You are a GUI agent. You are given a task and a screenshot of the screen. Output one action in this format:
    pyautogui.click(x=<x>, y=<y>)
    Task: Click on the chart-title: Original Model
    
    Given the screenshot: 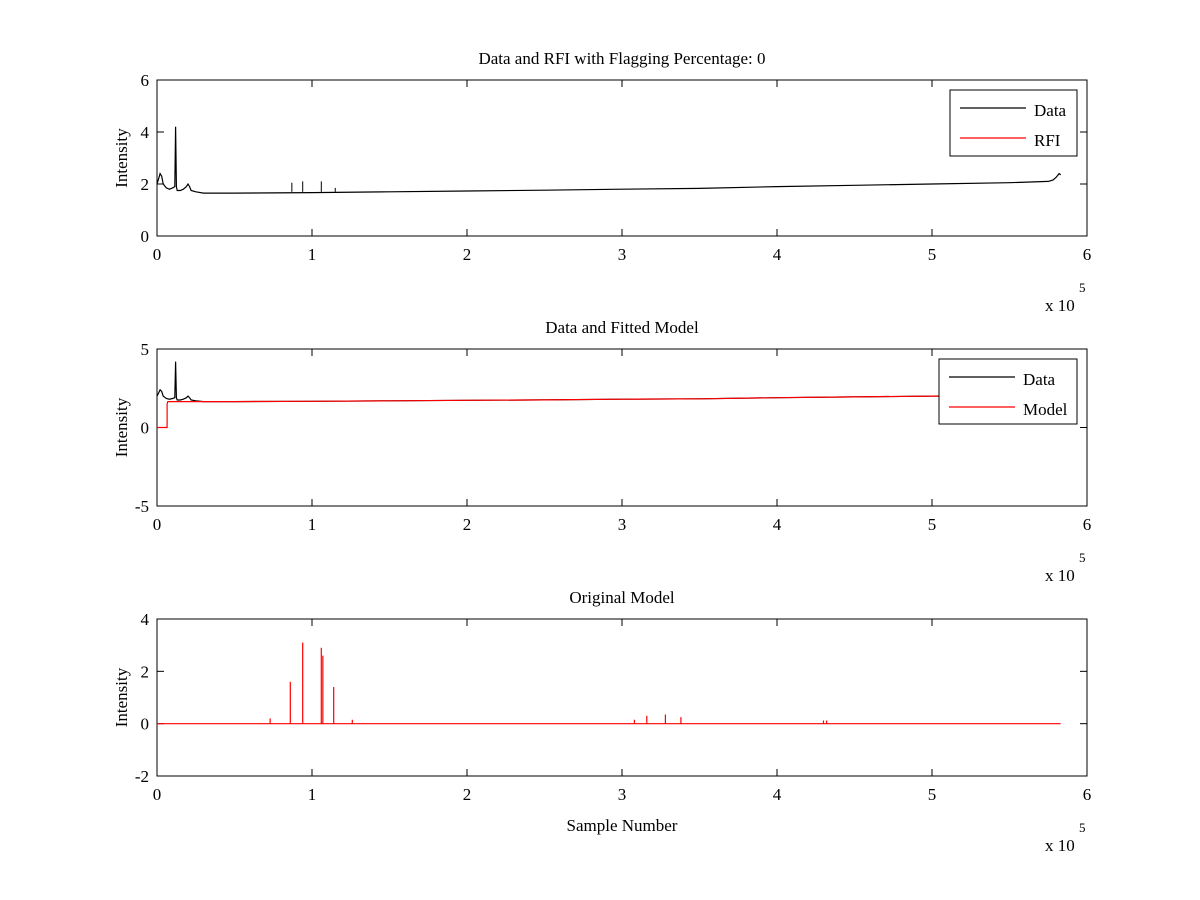 What is the action you would take?
    pyautogui.click(x=622, y=597)
    